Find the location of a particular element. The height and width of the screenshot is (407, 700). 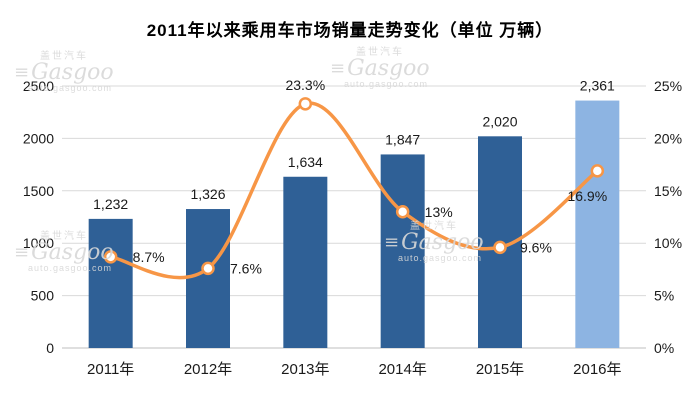

line-value-label: 7.6% is located at coordinates (246, 268).